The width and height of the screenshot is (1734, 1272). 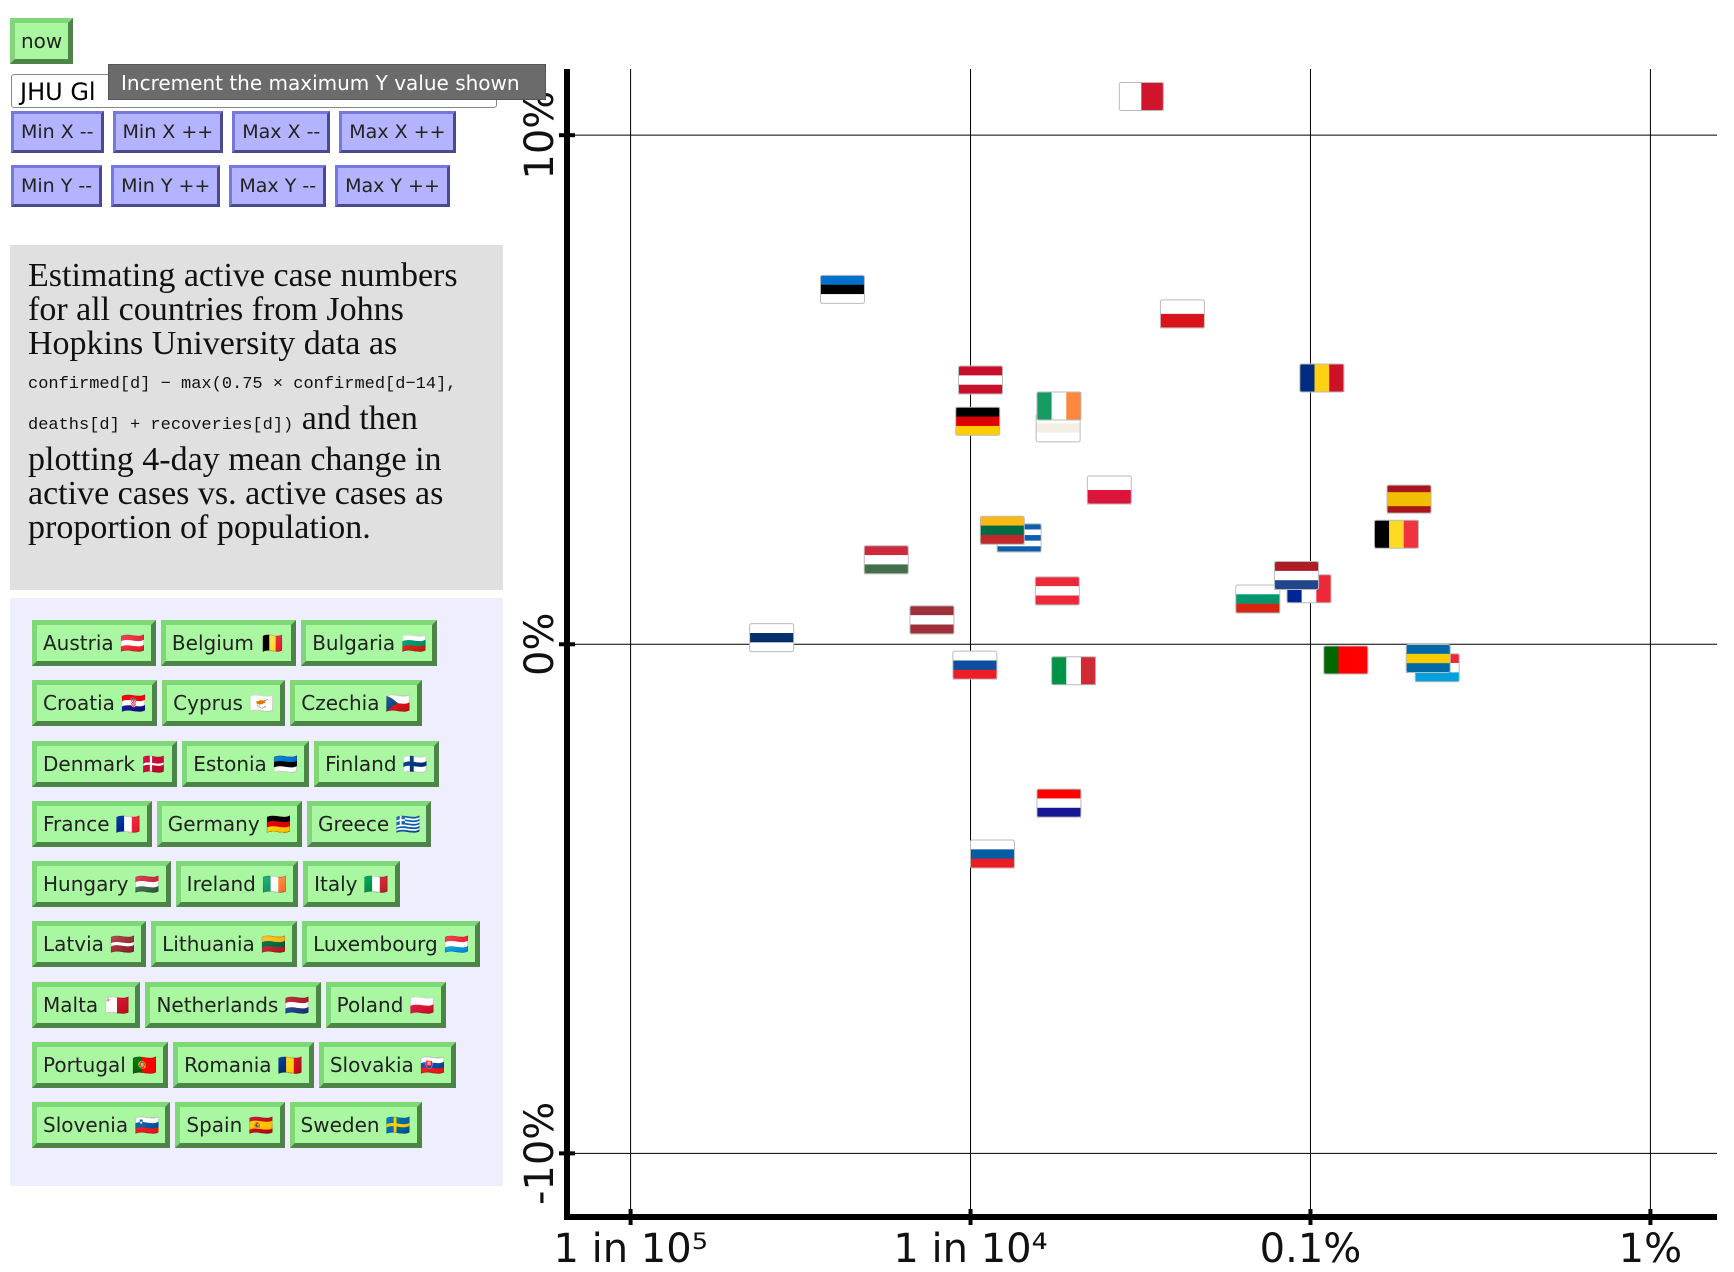 I want to click on country-button: Latvia 🇱🇻, so click(x=89, y=944).